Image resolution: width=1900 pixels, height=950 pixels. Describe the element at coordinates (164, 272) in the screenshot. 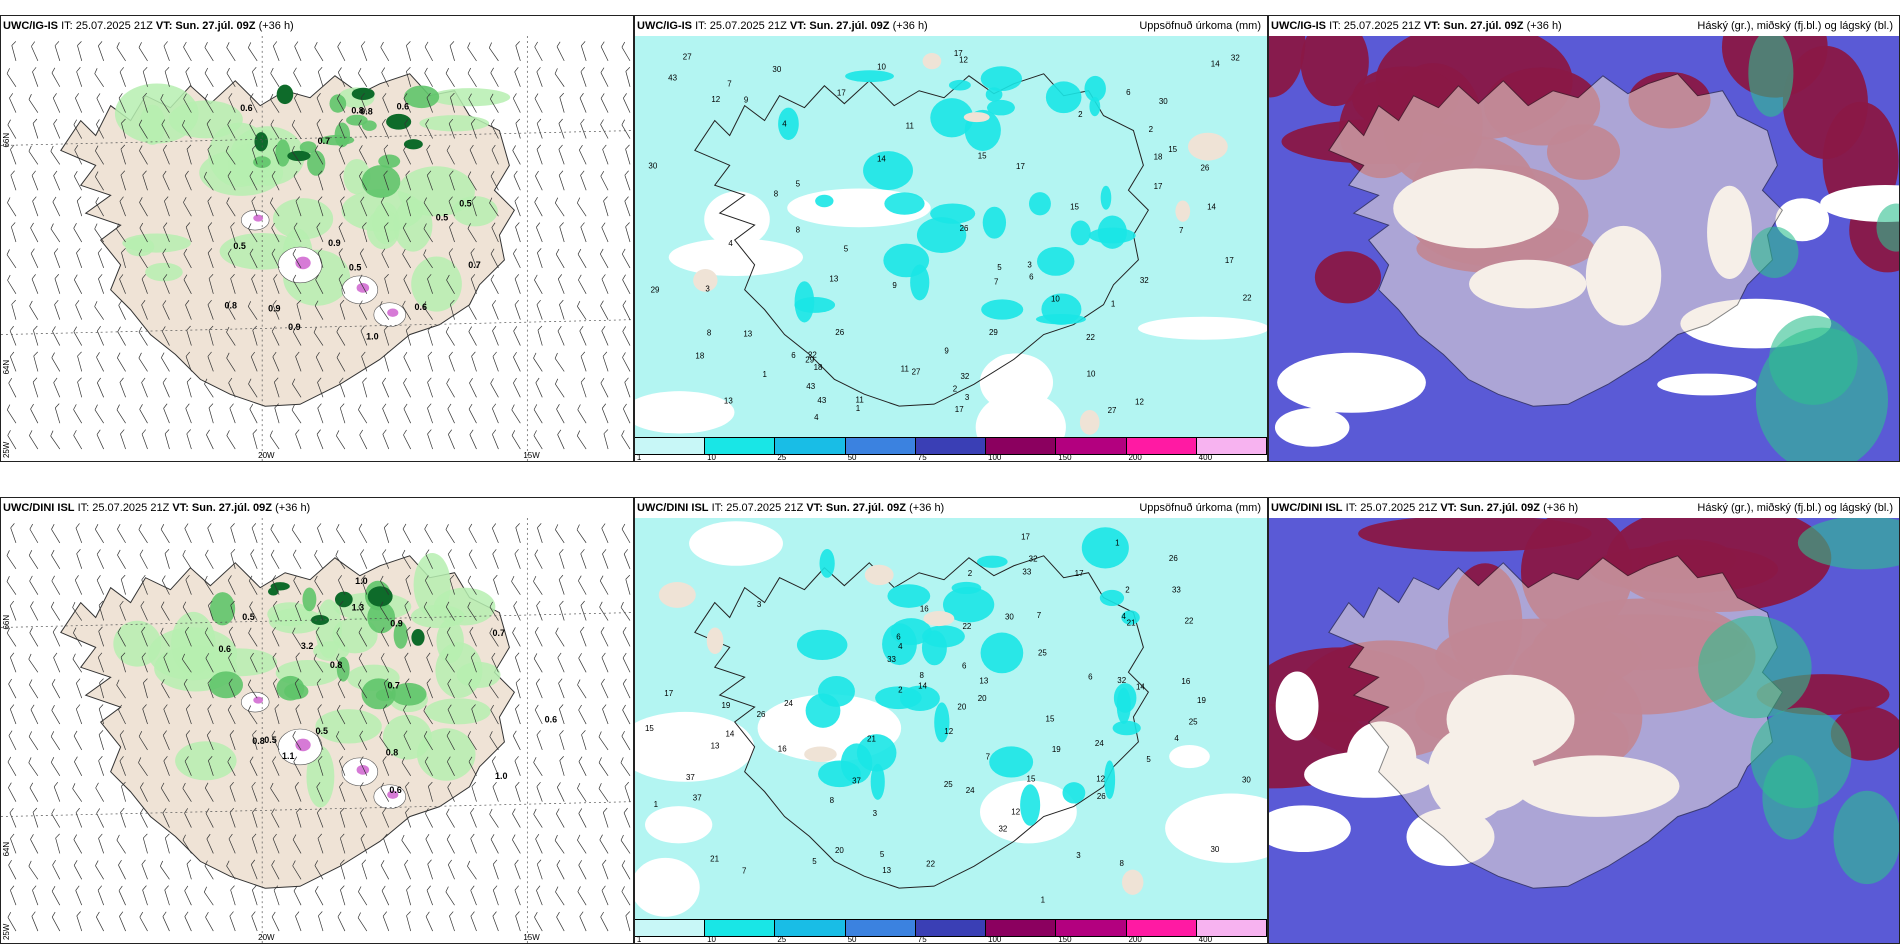

I see `precip-patch` at that location.